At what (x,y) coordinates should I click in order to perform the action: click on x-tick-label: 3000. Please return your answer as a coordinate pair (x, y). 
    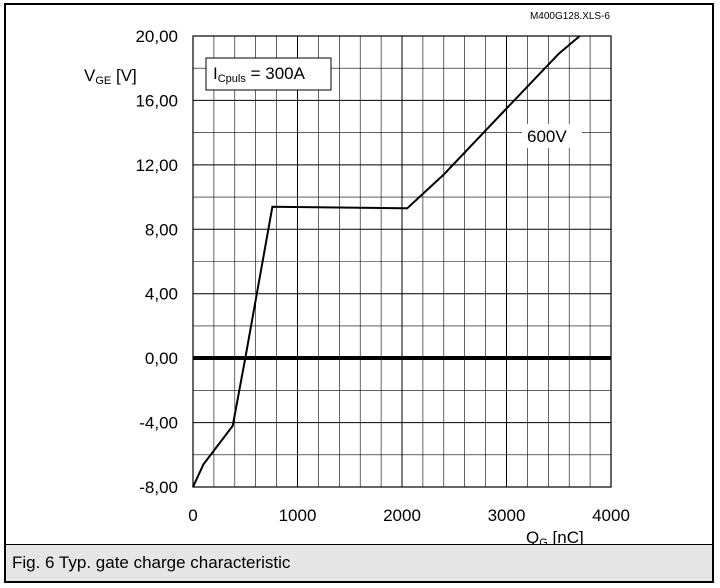
    Looking at the image, I should click on (507, 515).